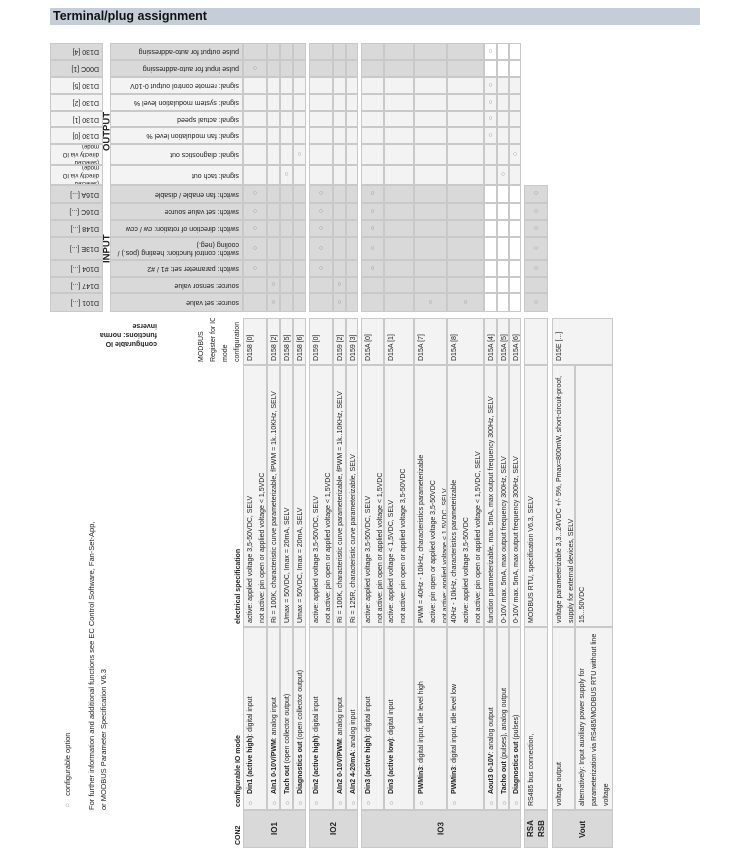  What do you see at coordinates (300, 705) in the screenshot?
I see `io-mode-description: (open collector output)` at bounding box center [300, 705].